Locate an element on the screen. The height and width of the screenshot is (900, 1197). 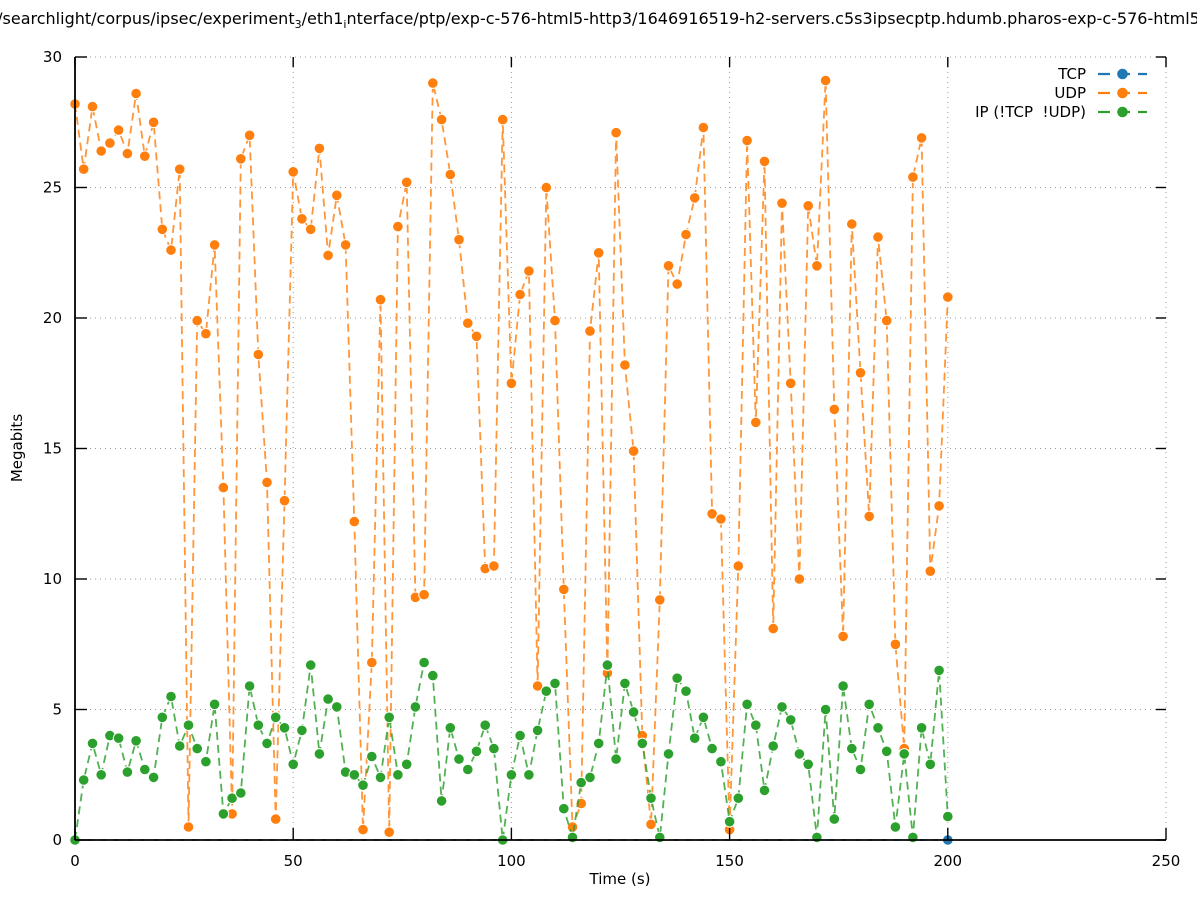
x-tick-label: 200 is located at coordinates (947, 861).